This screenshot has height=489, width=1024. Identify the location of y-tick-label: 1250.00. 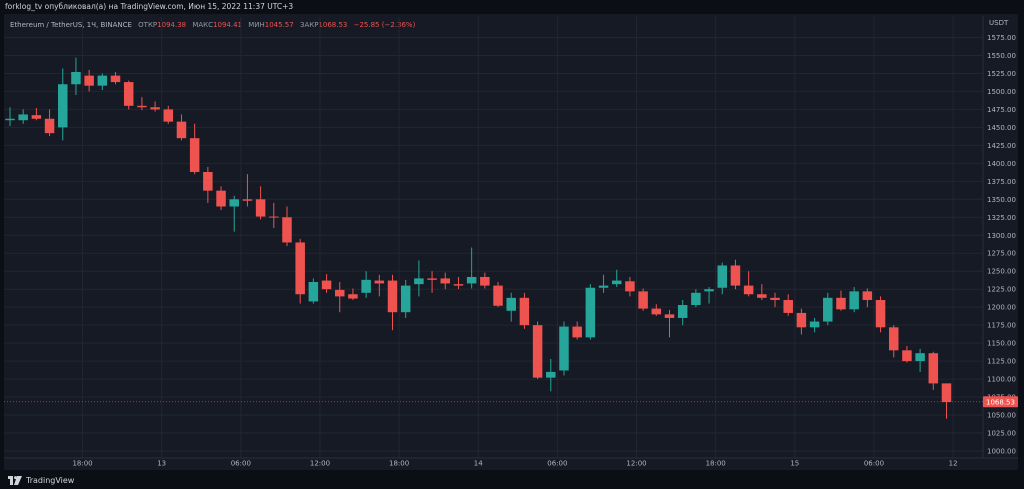
(1001, 272).